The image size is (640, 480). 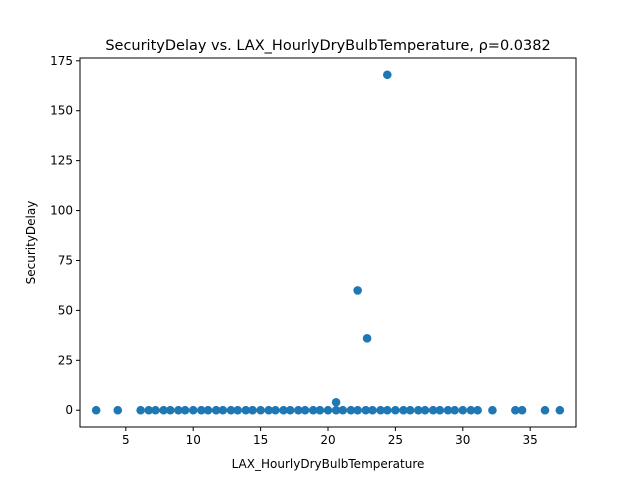 I want to click on x-tick-label: 25, so click(x=395, y=440).